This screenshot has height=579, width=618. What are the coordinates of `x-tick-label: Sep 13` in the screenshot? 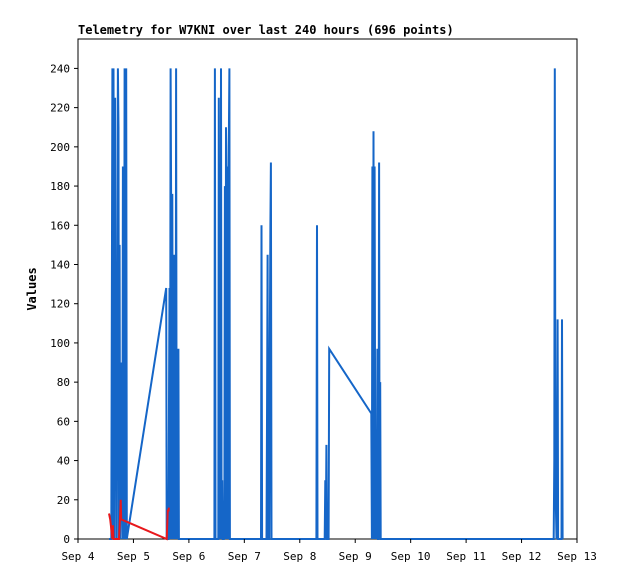 It's located at (577, 556).